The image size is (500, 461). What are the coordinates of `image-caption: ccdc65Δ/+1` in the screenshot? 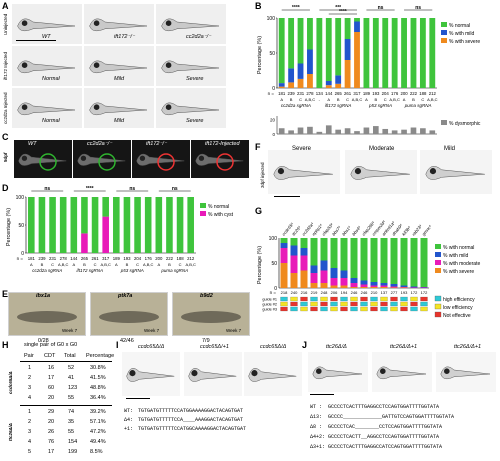 It's located at (214, 347).